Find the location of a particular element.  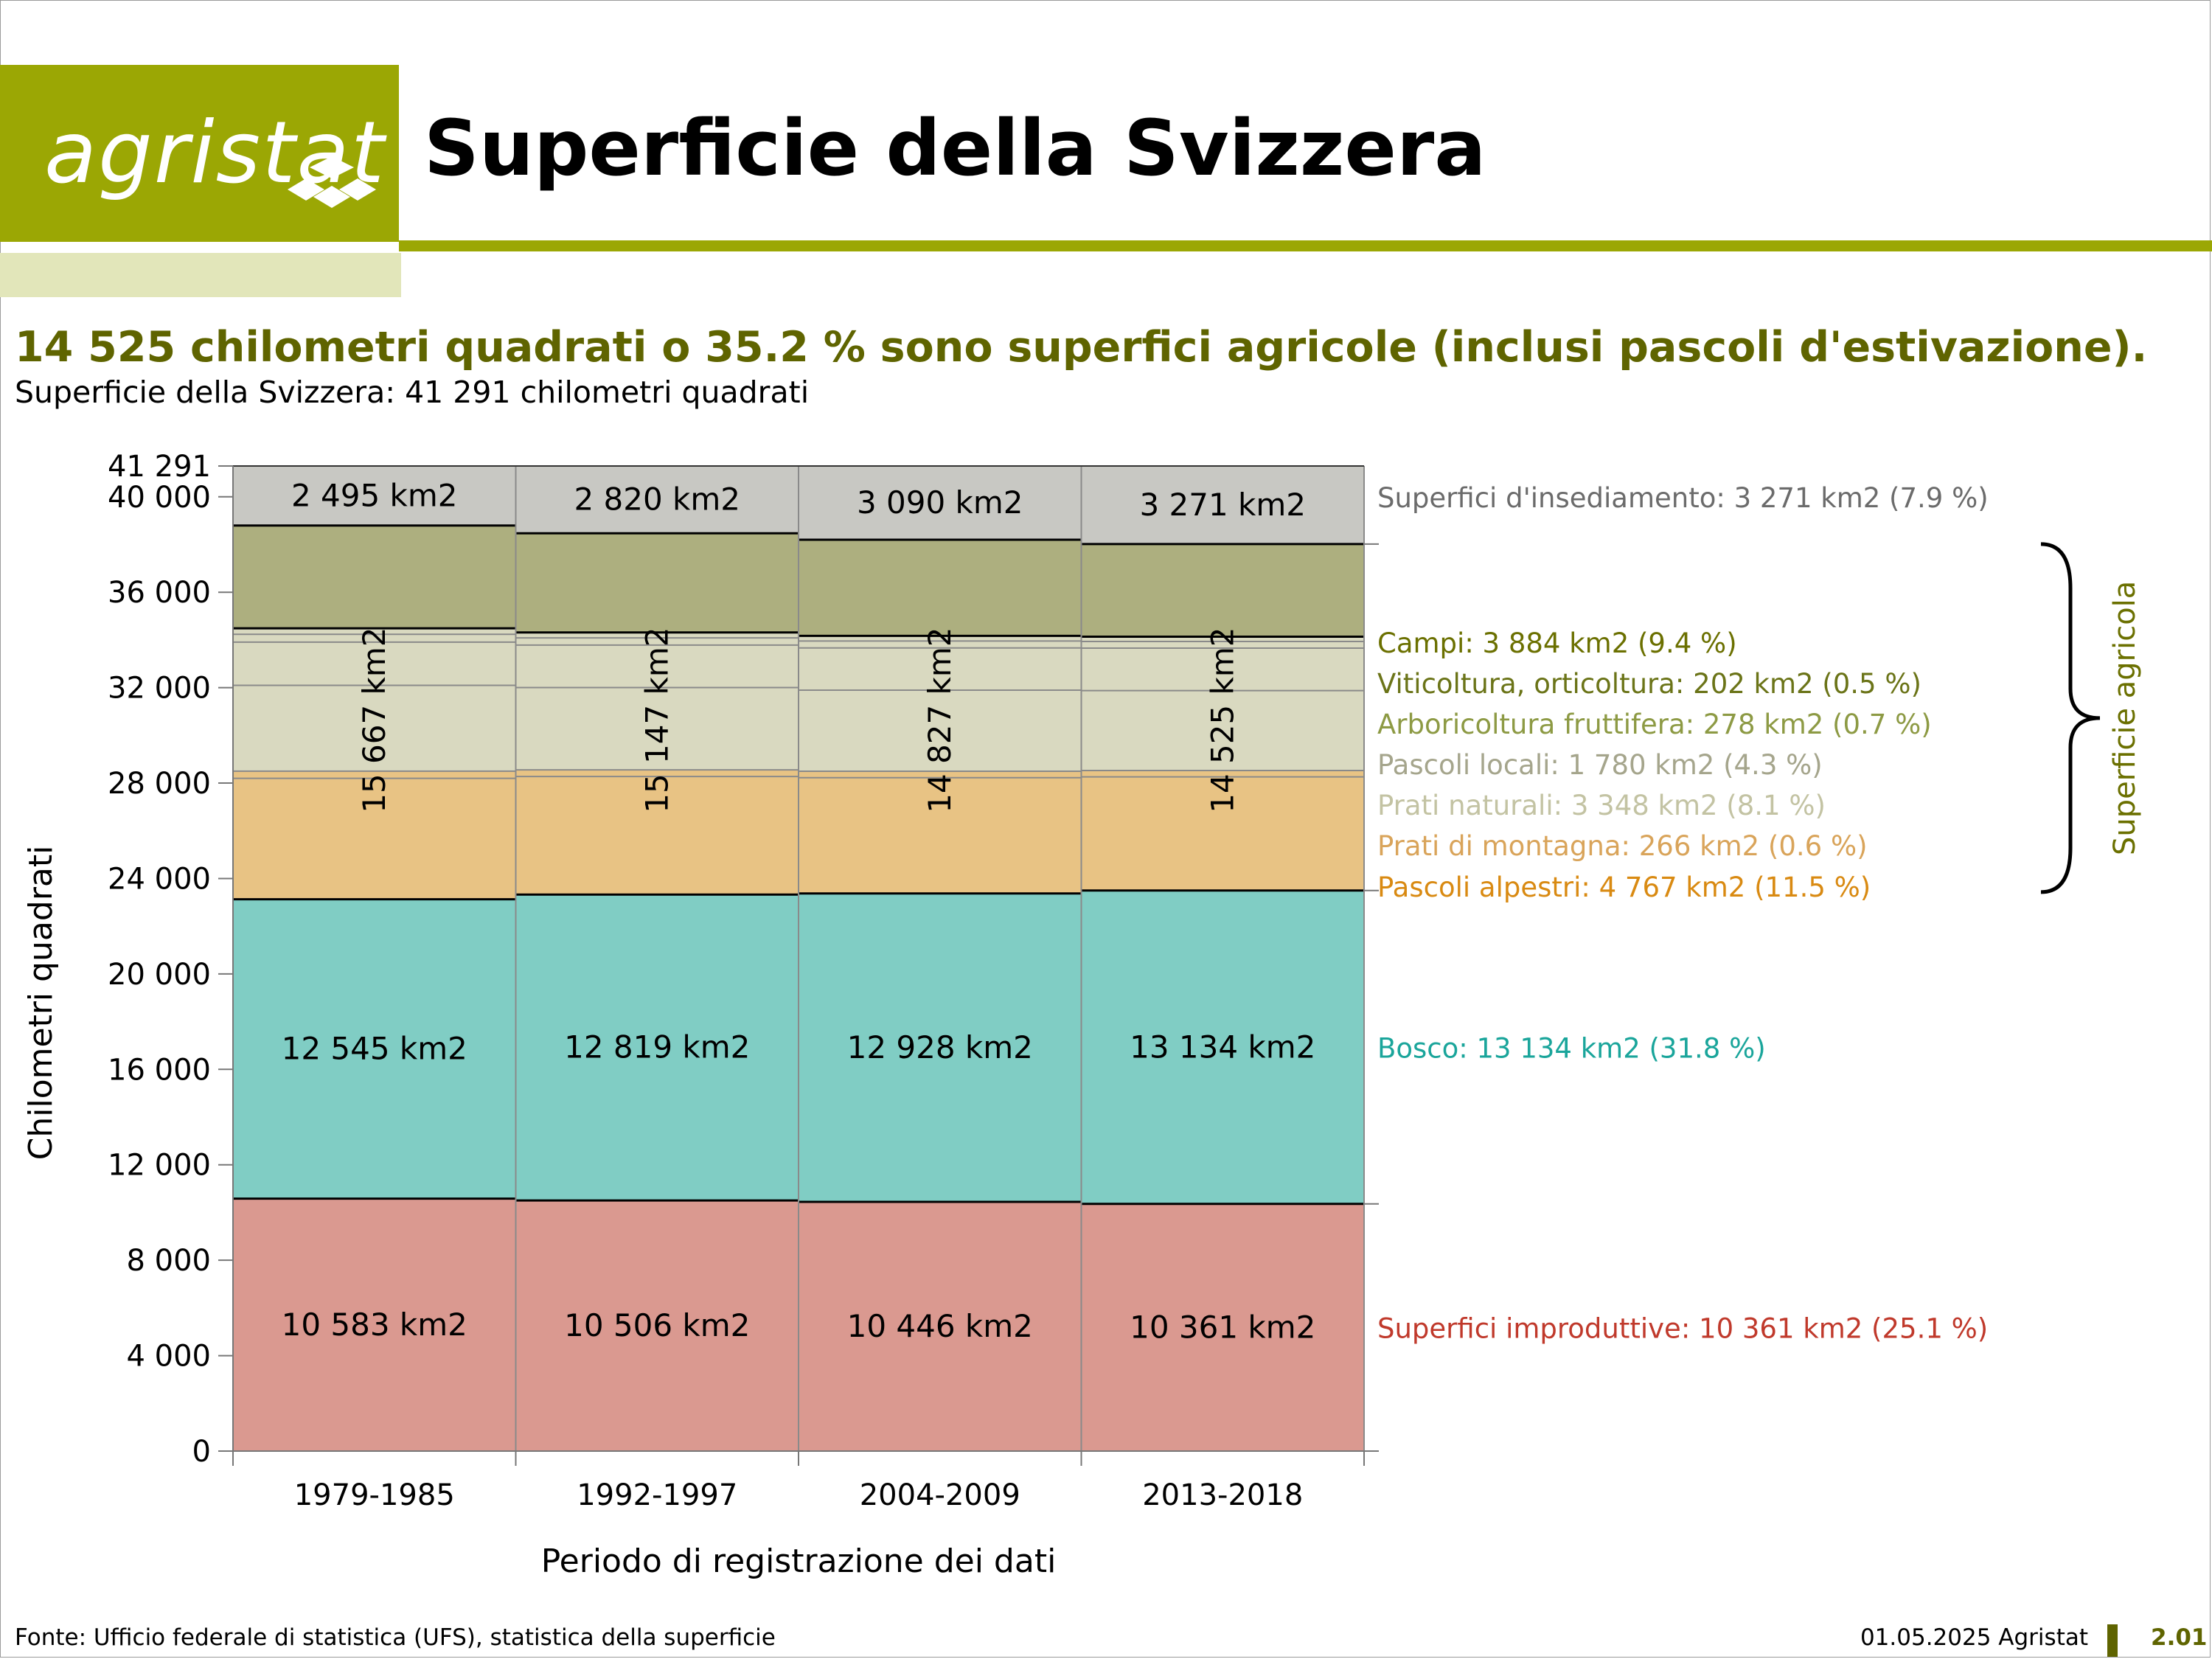

data-label: 12 928 km2 is located at coordinates (940, 1047).